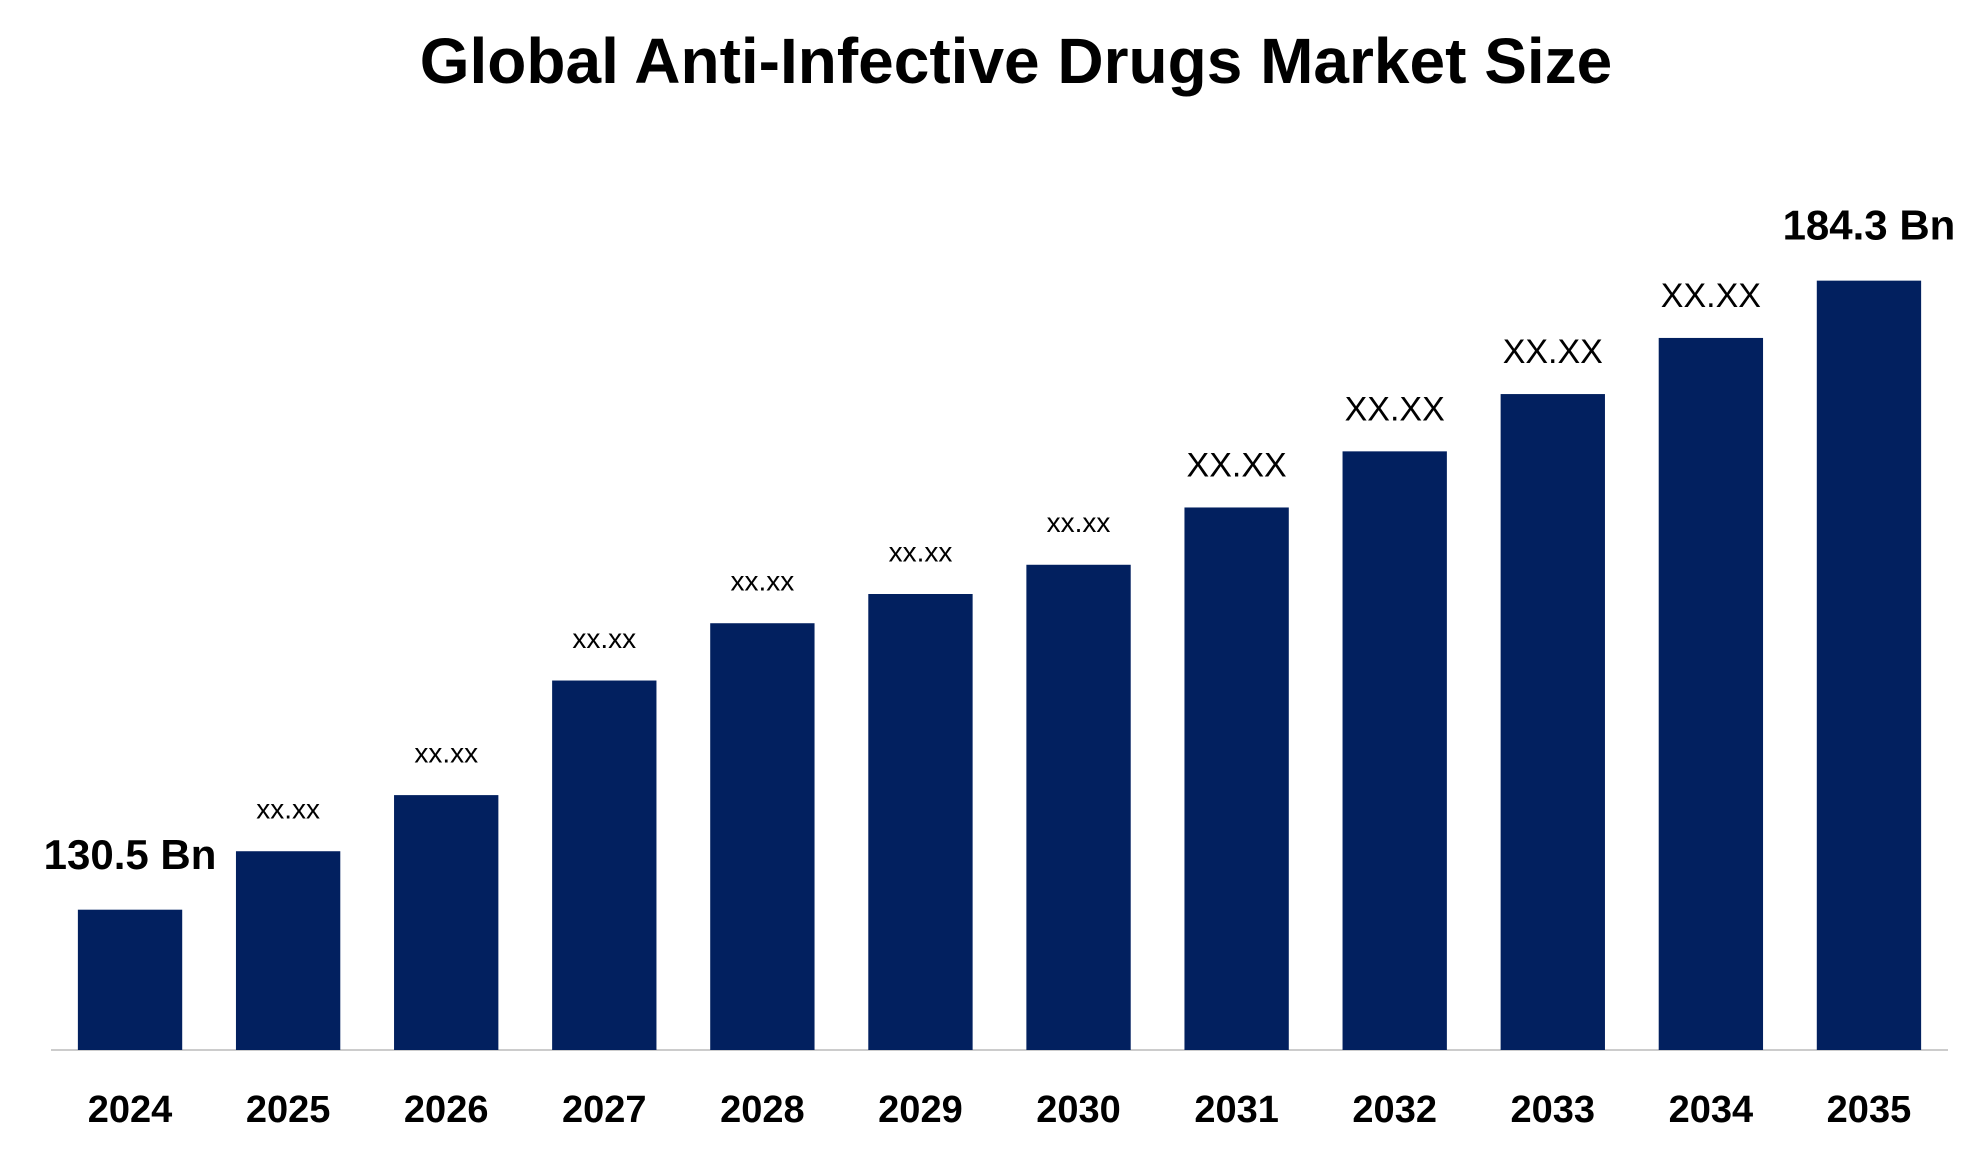 This screenshot has width=1980, height=1155. Describe the element at coordinates (130, 1110) in the screenshot. I see `x-tick-label: 2024` at that location.